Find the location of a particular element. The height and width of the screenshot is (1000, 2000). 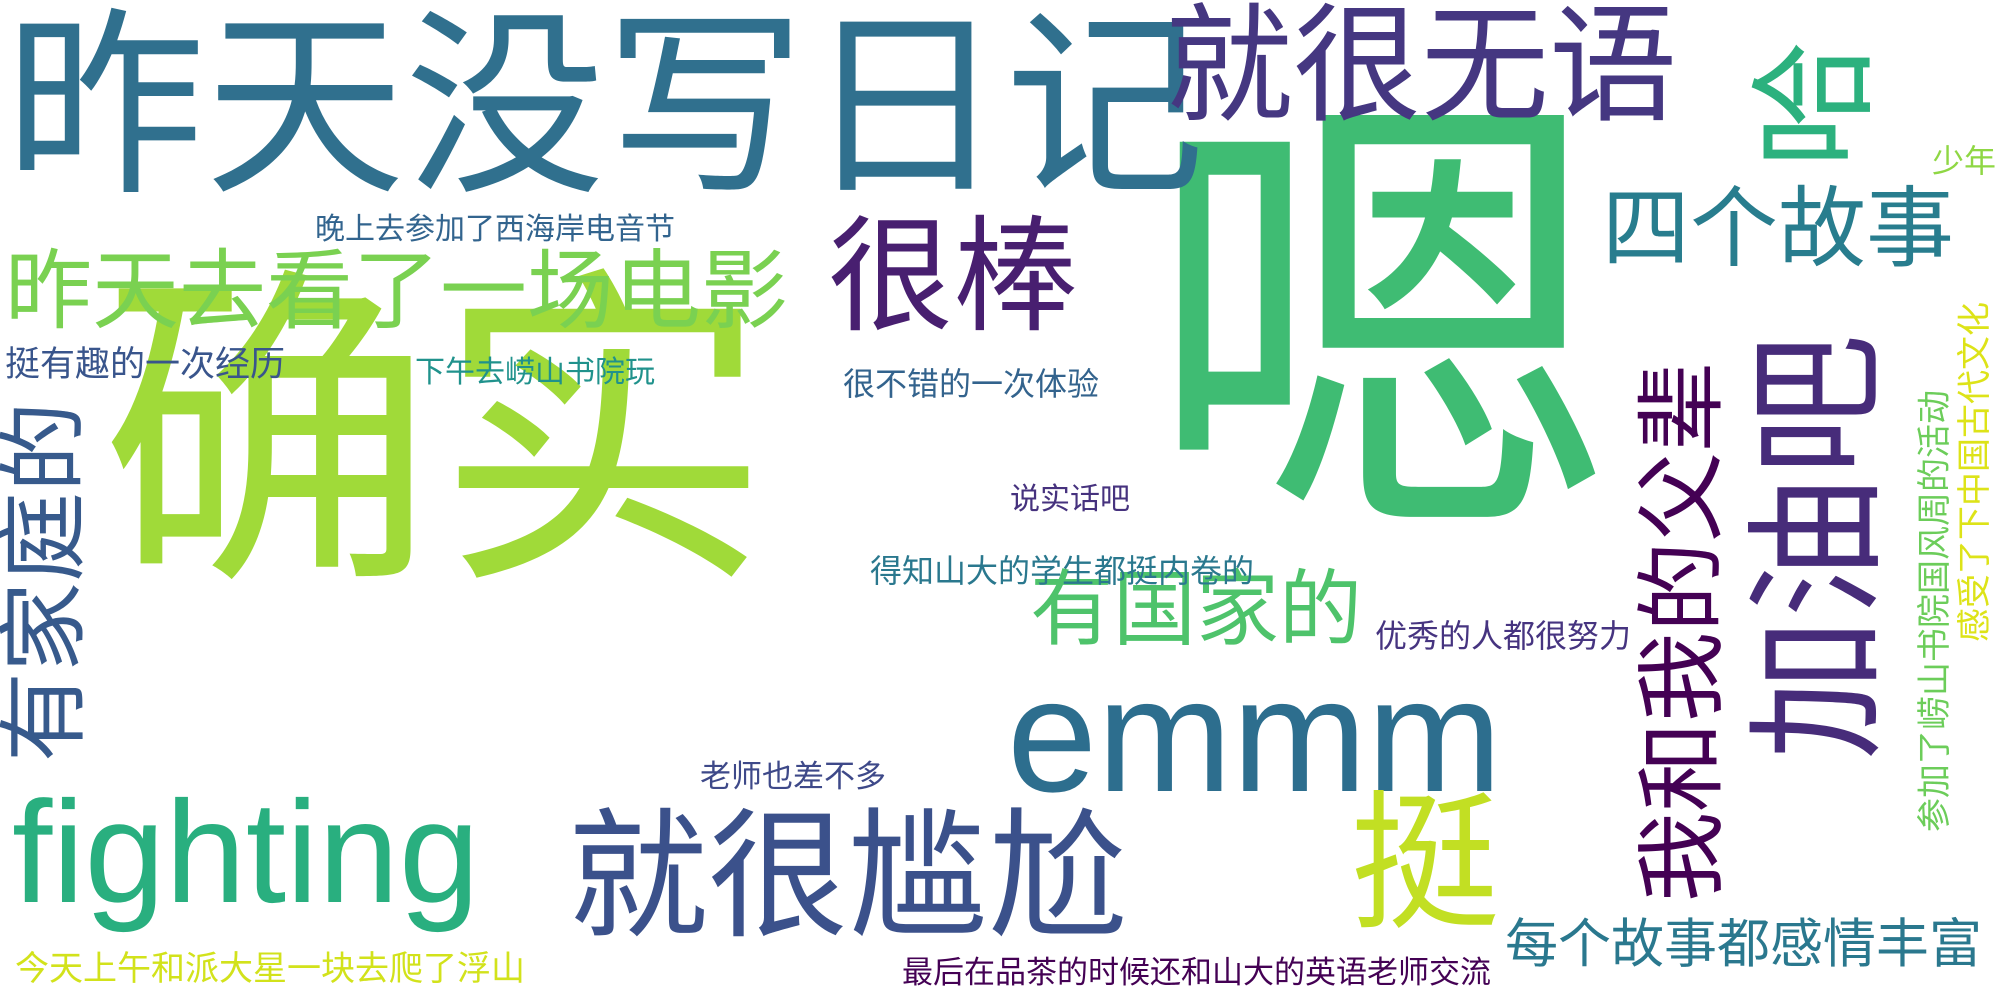

word-pa-fushan: 今天上午和派大星一块去爬了浮山 is located at coordinates (270, 969).